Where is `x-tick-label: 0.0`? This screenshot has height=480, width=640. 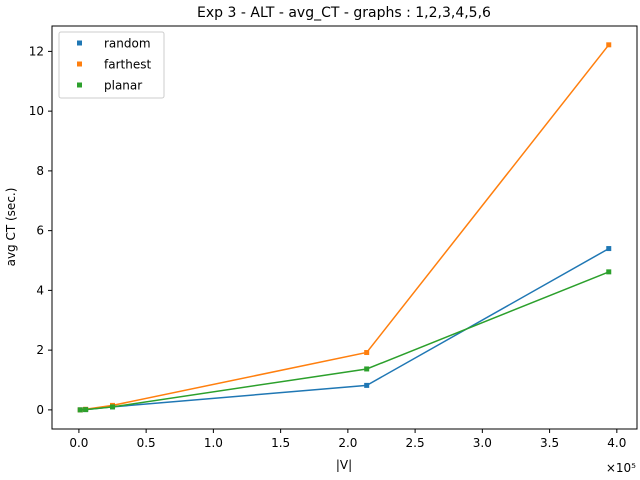 x-tick-label: 0.0 is located at coordinates (78, 443).